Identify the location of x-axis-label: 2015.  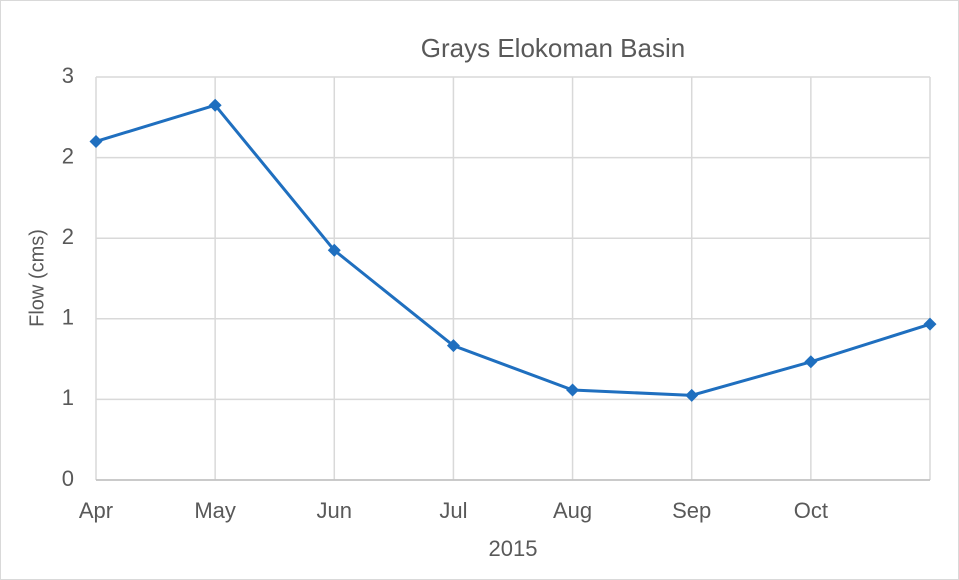
(513, 548).